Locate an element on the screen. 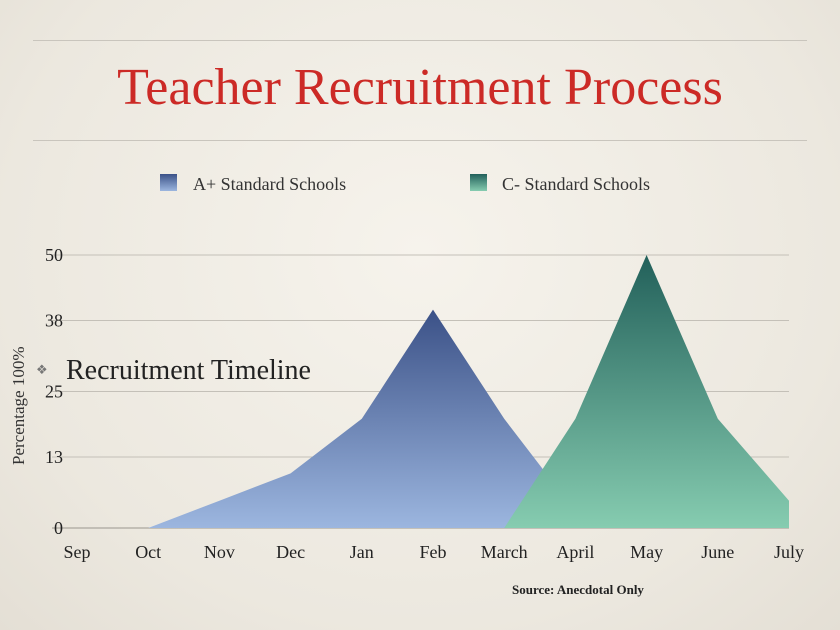  x-tick-june: June is located at coordinates (717, 552).